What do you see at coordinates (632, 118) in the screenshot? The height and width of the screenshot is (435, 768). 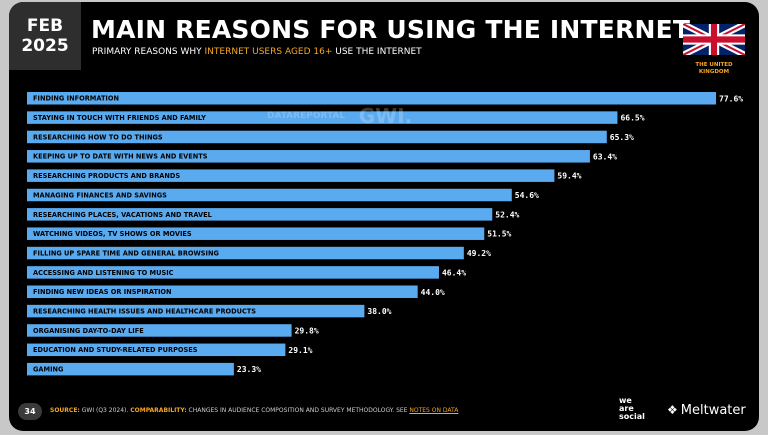 I see `bar-value-2: 66.5%` at bounding box center [632, 118].